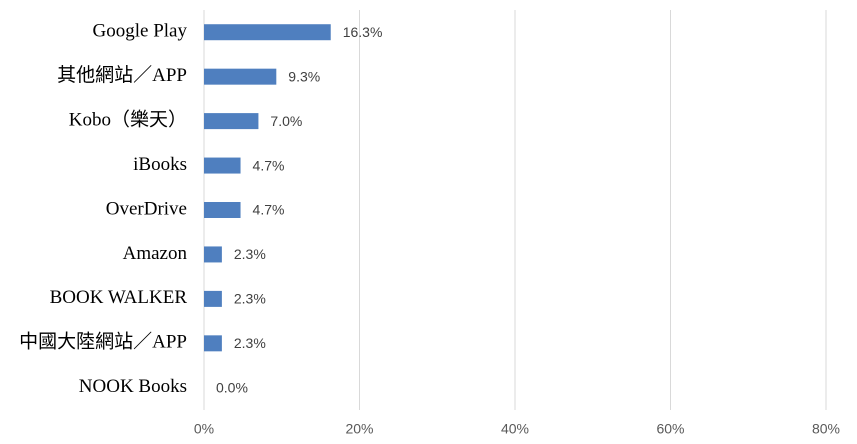 The image size is (857, 444). What do you see at coordinates (160, 164) in the screenshot?
I see `y-tick-label: iBooks` at bounding box center [160, 164].